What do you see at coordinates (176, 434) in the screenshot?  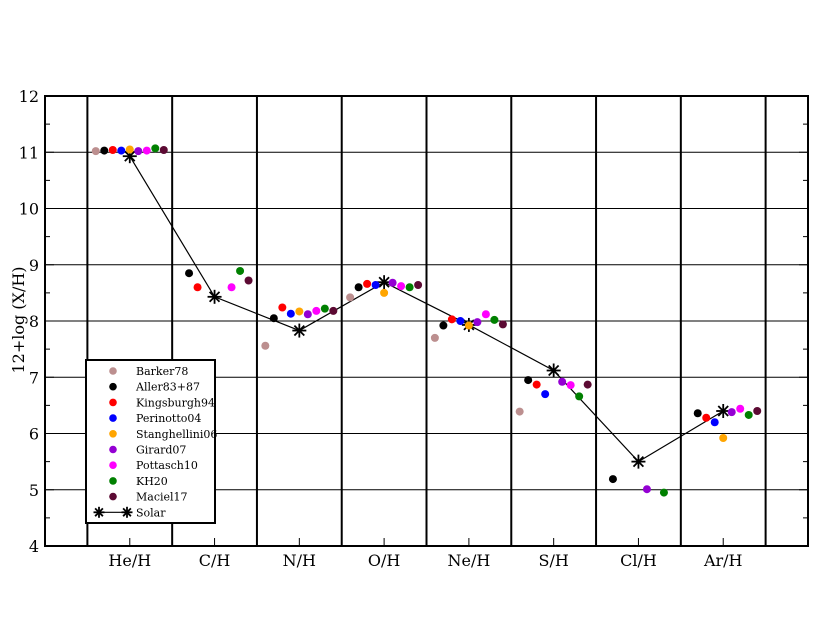 I see `legend-label: Stanghellini06` at bounding box center [176, 434].